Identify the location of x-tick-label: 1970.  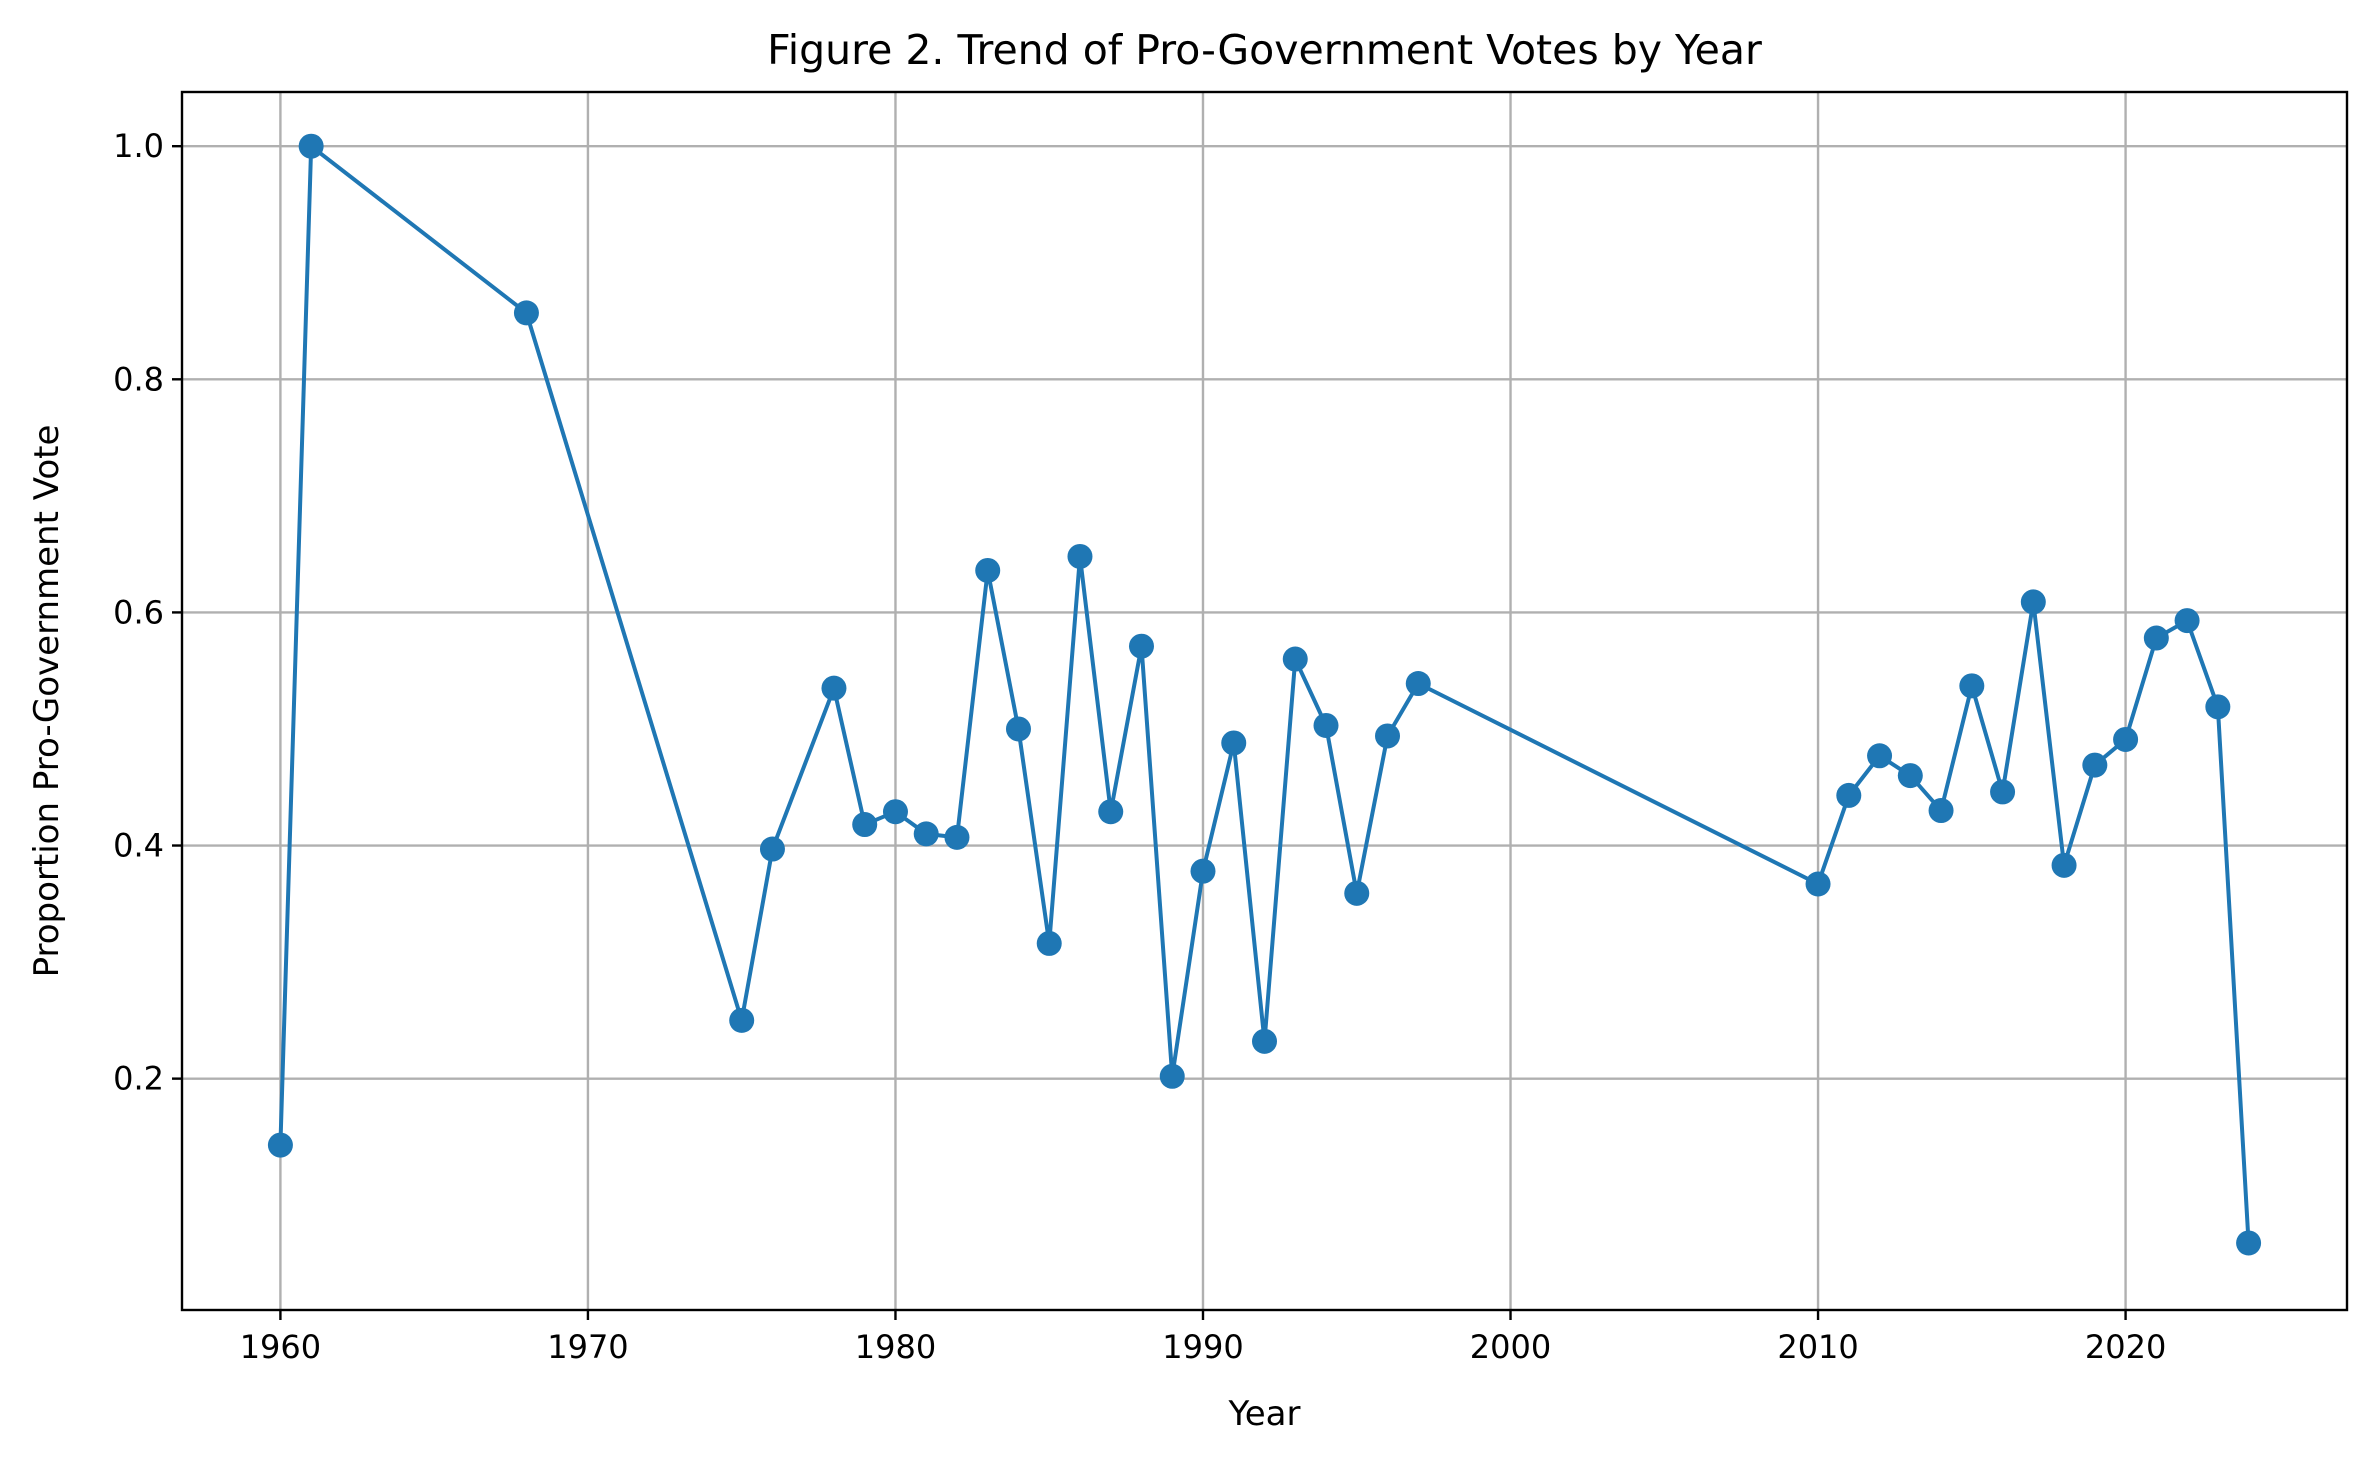
(587, 1347).